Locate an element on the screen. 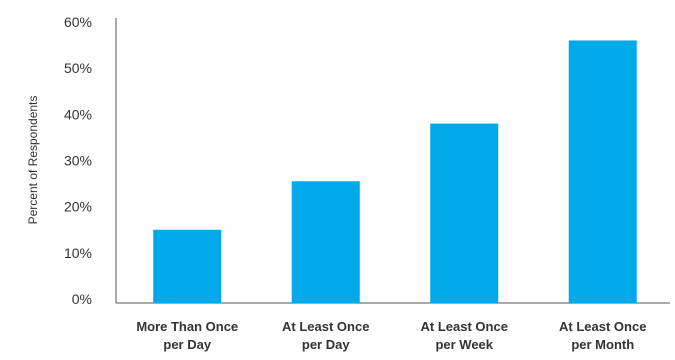 This screenshot has height=360, width=675. y-tick-label: 20% is located at coordinates (78, 207).